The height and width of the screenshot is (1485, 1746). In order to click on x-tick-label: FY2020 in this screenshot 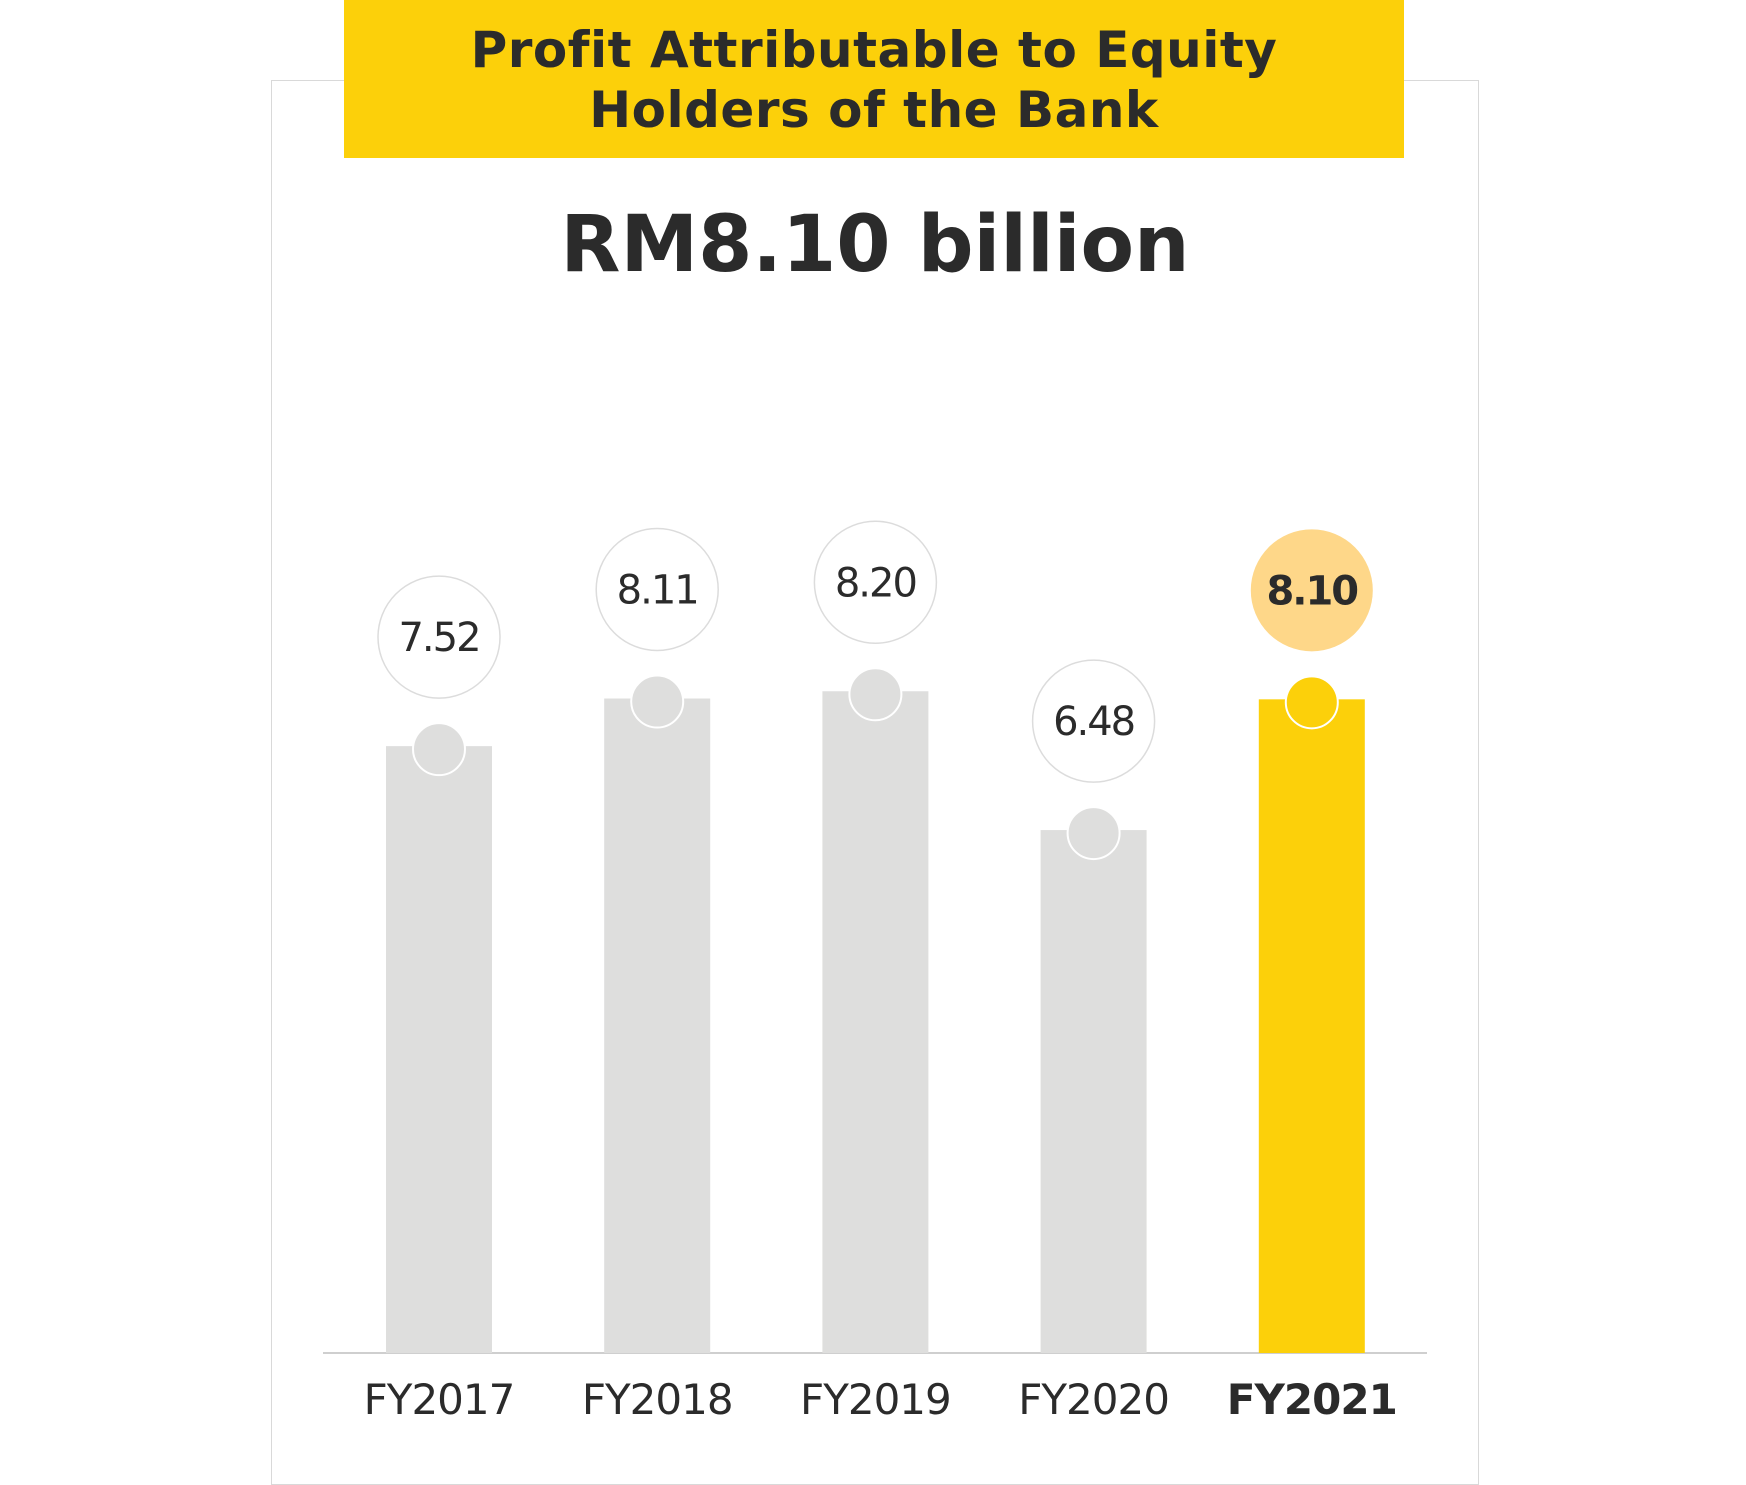, I will do `click(1093, 1399)`.